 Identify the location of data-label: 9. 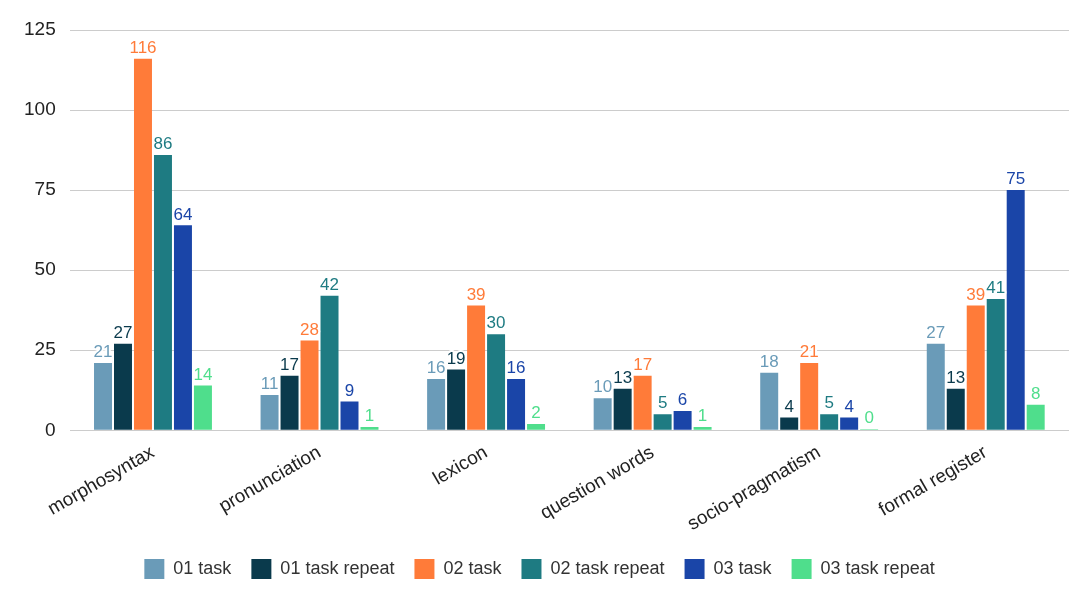
(349, 390).